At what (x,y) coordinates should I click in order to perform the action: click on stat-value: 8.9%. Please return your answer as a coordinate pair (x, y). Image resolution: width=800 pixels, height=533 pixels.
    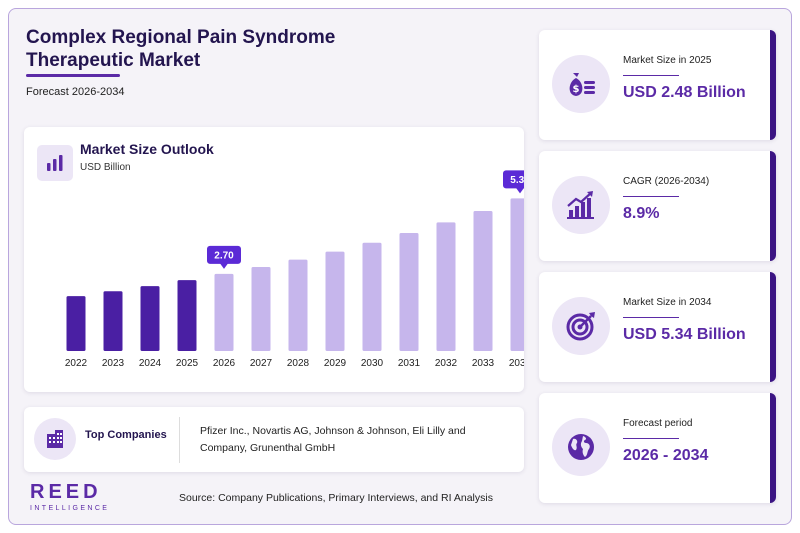
    Looking at the image, I should click on (641, 213).